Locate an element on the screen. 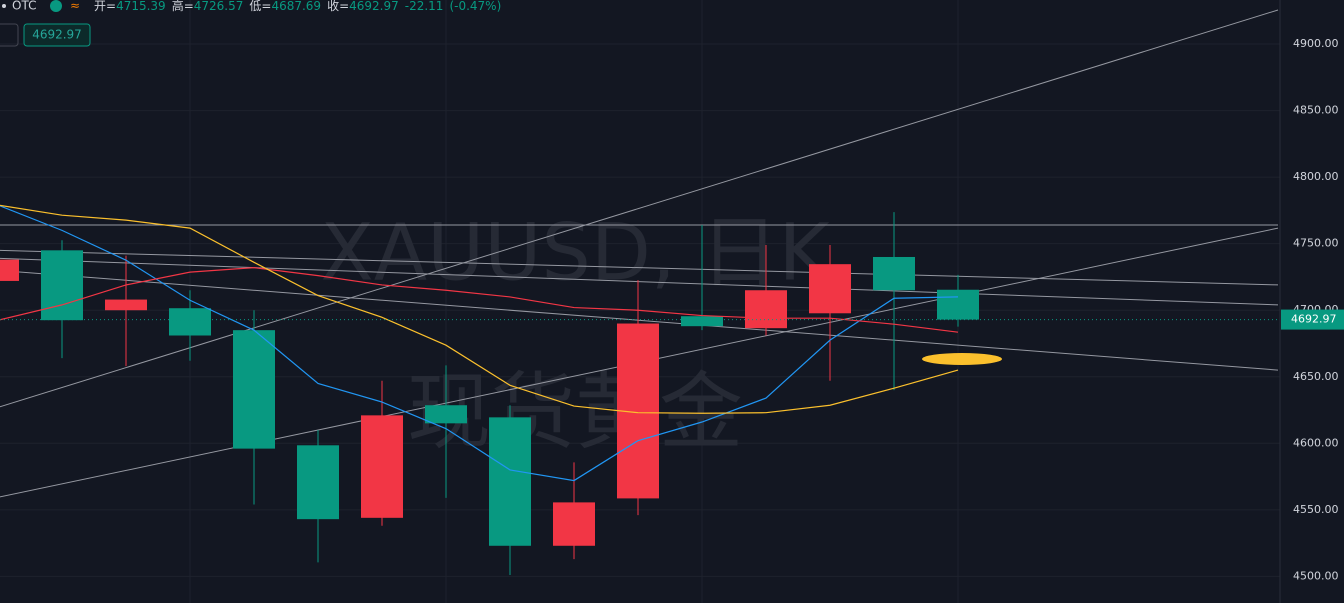  last-price-label: 4692.97 is located at coordinates (1314, 319).